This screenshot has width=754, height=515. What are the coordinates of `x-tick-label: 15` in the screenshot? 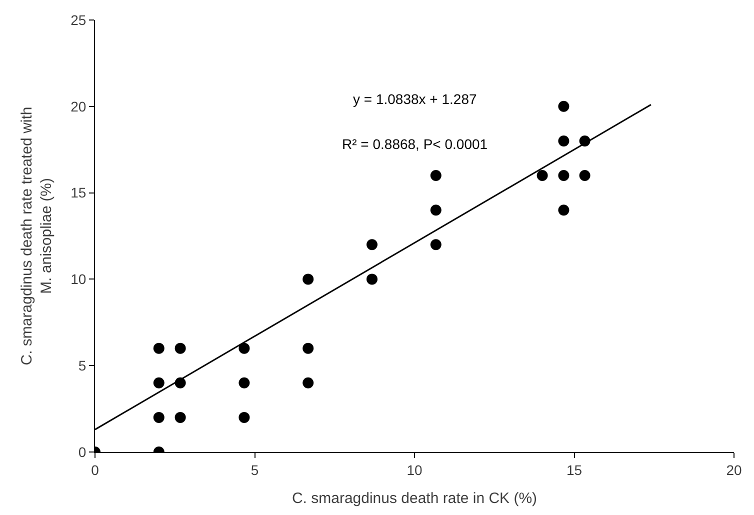 It's located at (574, 470).